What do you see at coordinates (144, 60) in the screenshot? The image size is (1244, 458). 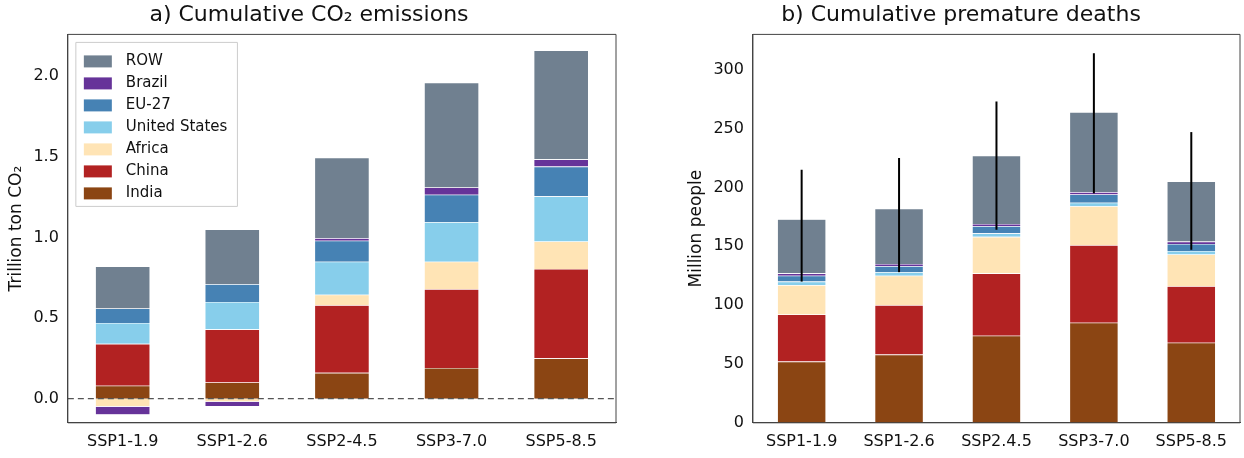 I see `legend-label: ROW` at bounding box center [144, 60].